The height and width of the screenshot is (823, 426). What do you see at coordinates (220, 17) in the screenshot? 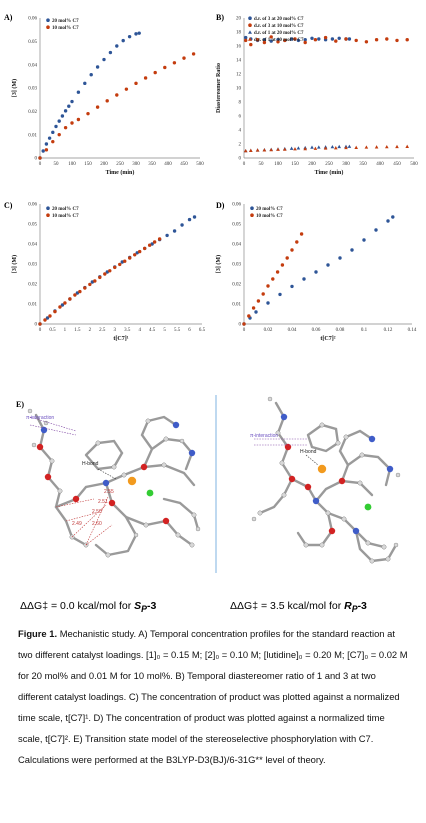
I see `panel-label-b: B)` at bounding box center [220, 17].